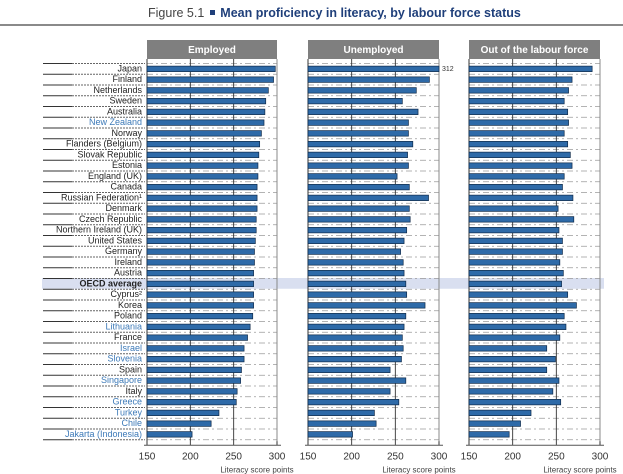  I want to click on bar-unemployed-cyprus, so click(357, 294).